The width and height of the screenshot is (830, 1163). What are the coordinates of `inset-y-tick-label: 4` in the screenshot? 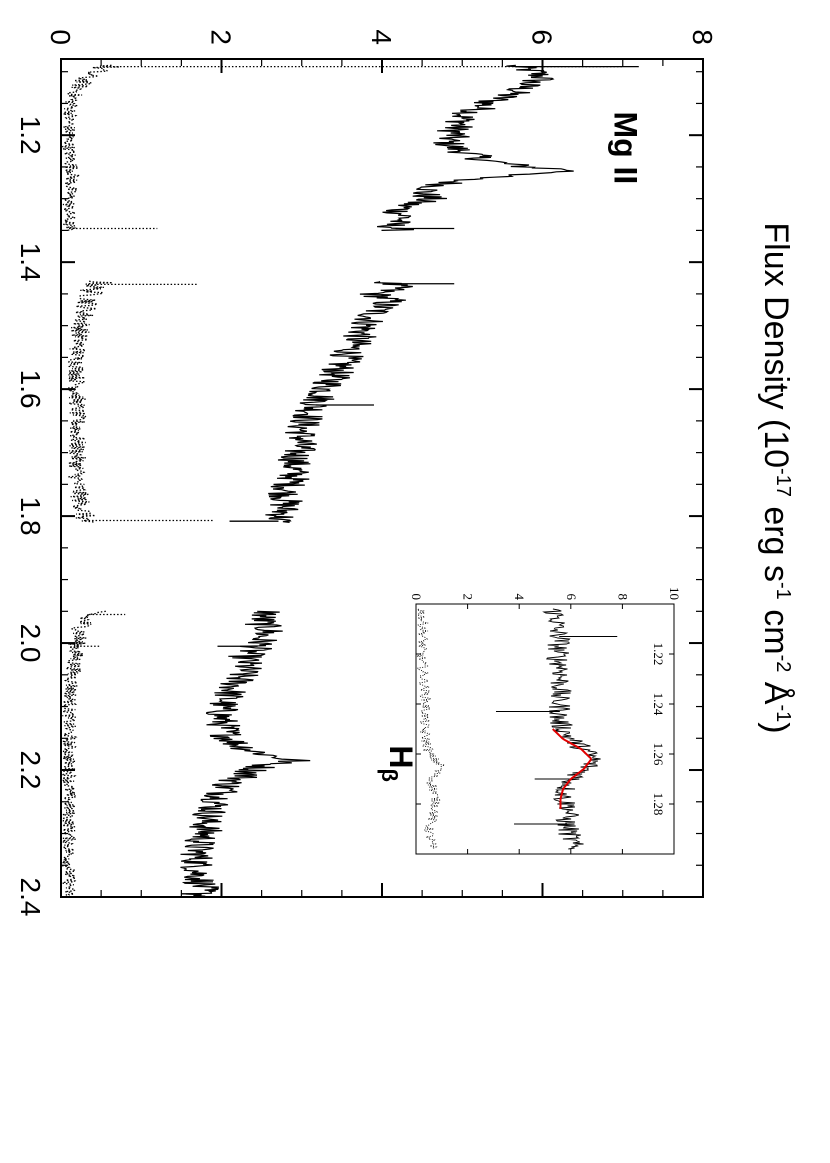 It's located at (519, 597).